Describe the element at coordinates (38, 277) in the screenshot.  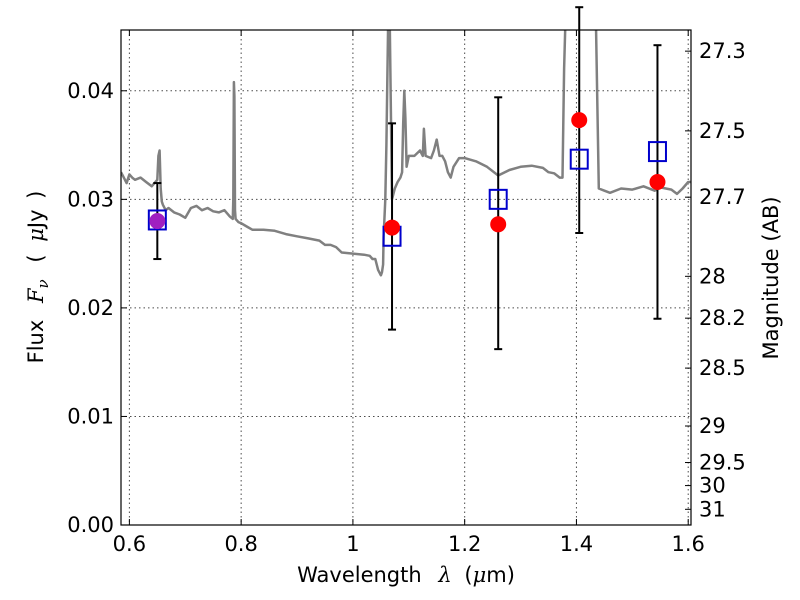
I see `y-axis-title: Flux Fν ( μJy )` at that location.